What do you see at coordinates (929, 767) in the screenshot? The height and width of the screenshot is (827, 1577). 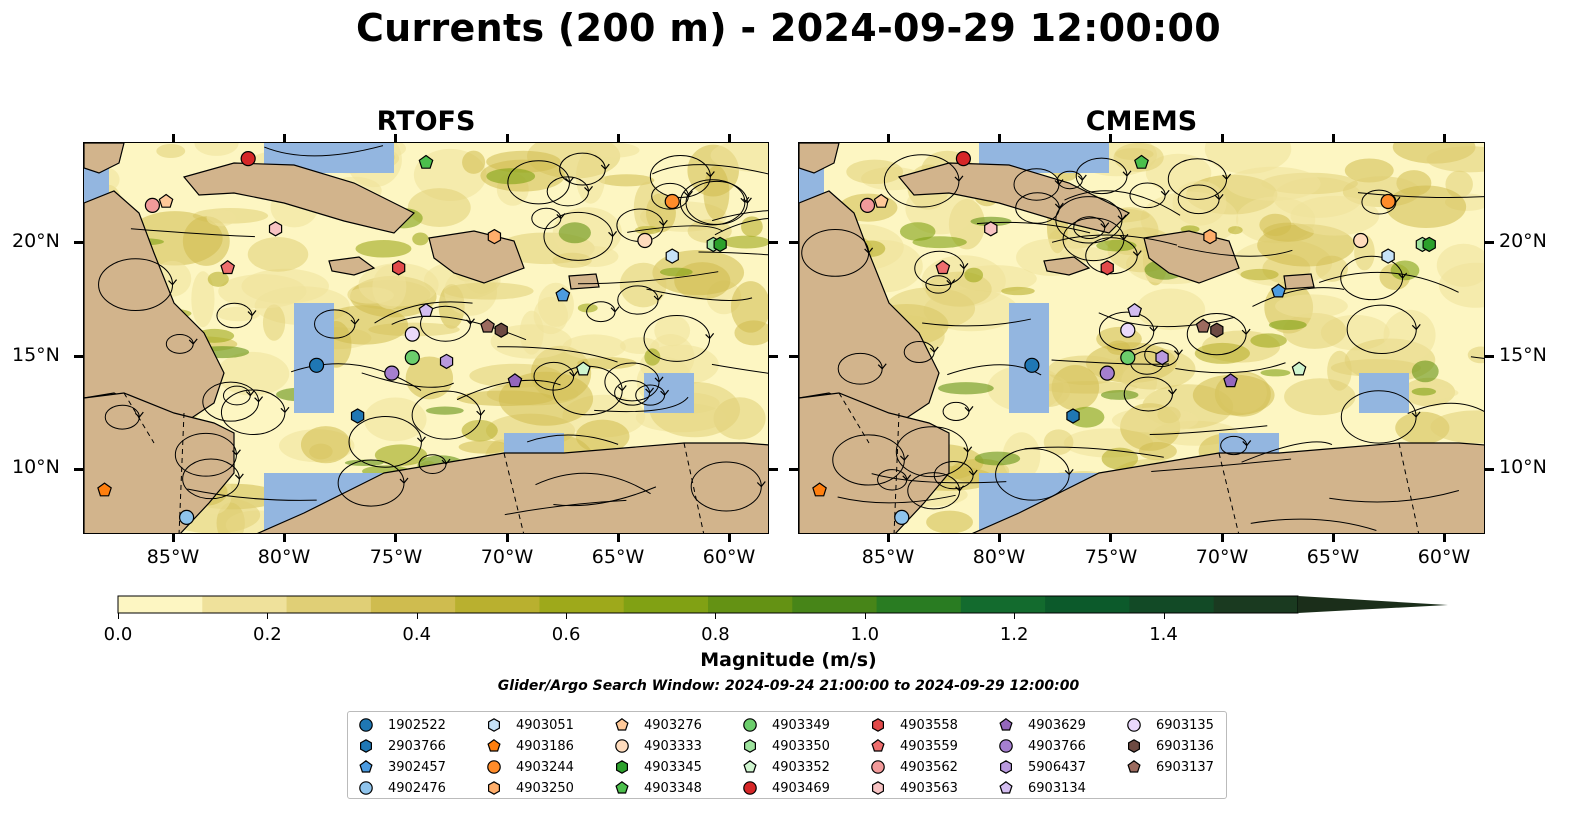 I see `legend-label: 4903562` at bounding box center [929, 767].